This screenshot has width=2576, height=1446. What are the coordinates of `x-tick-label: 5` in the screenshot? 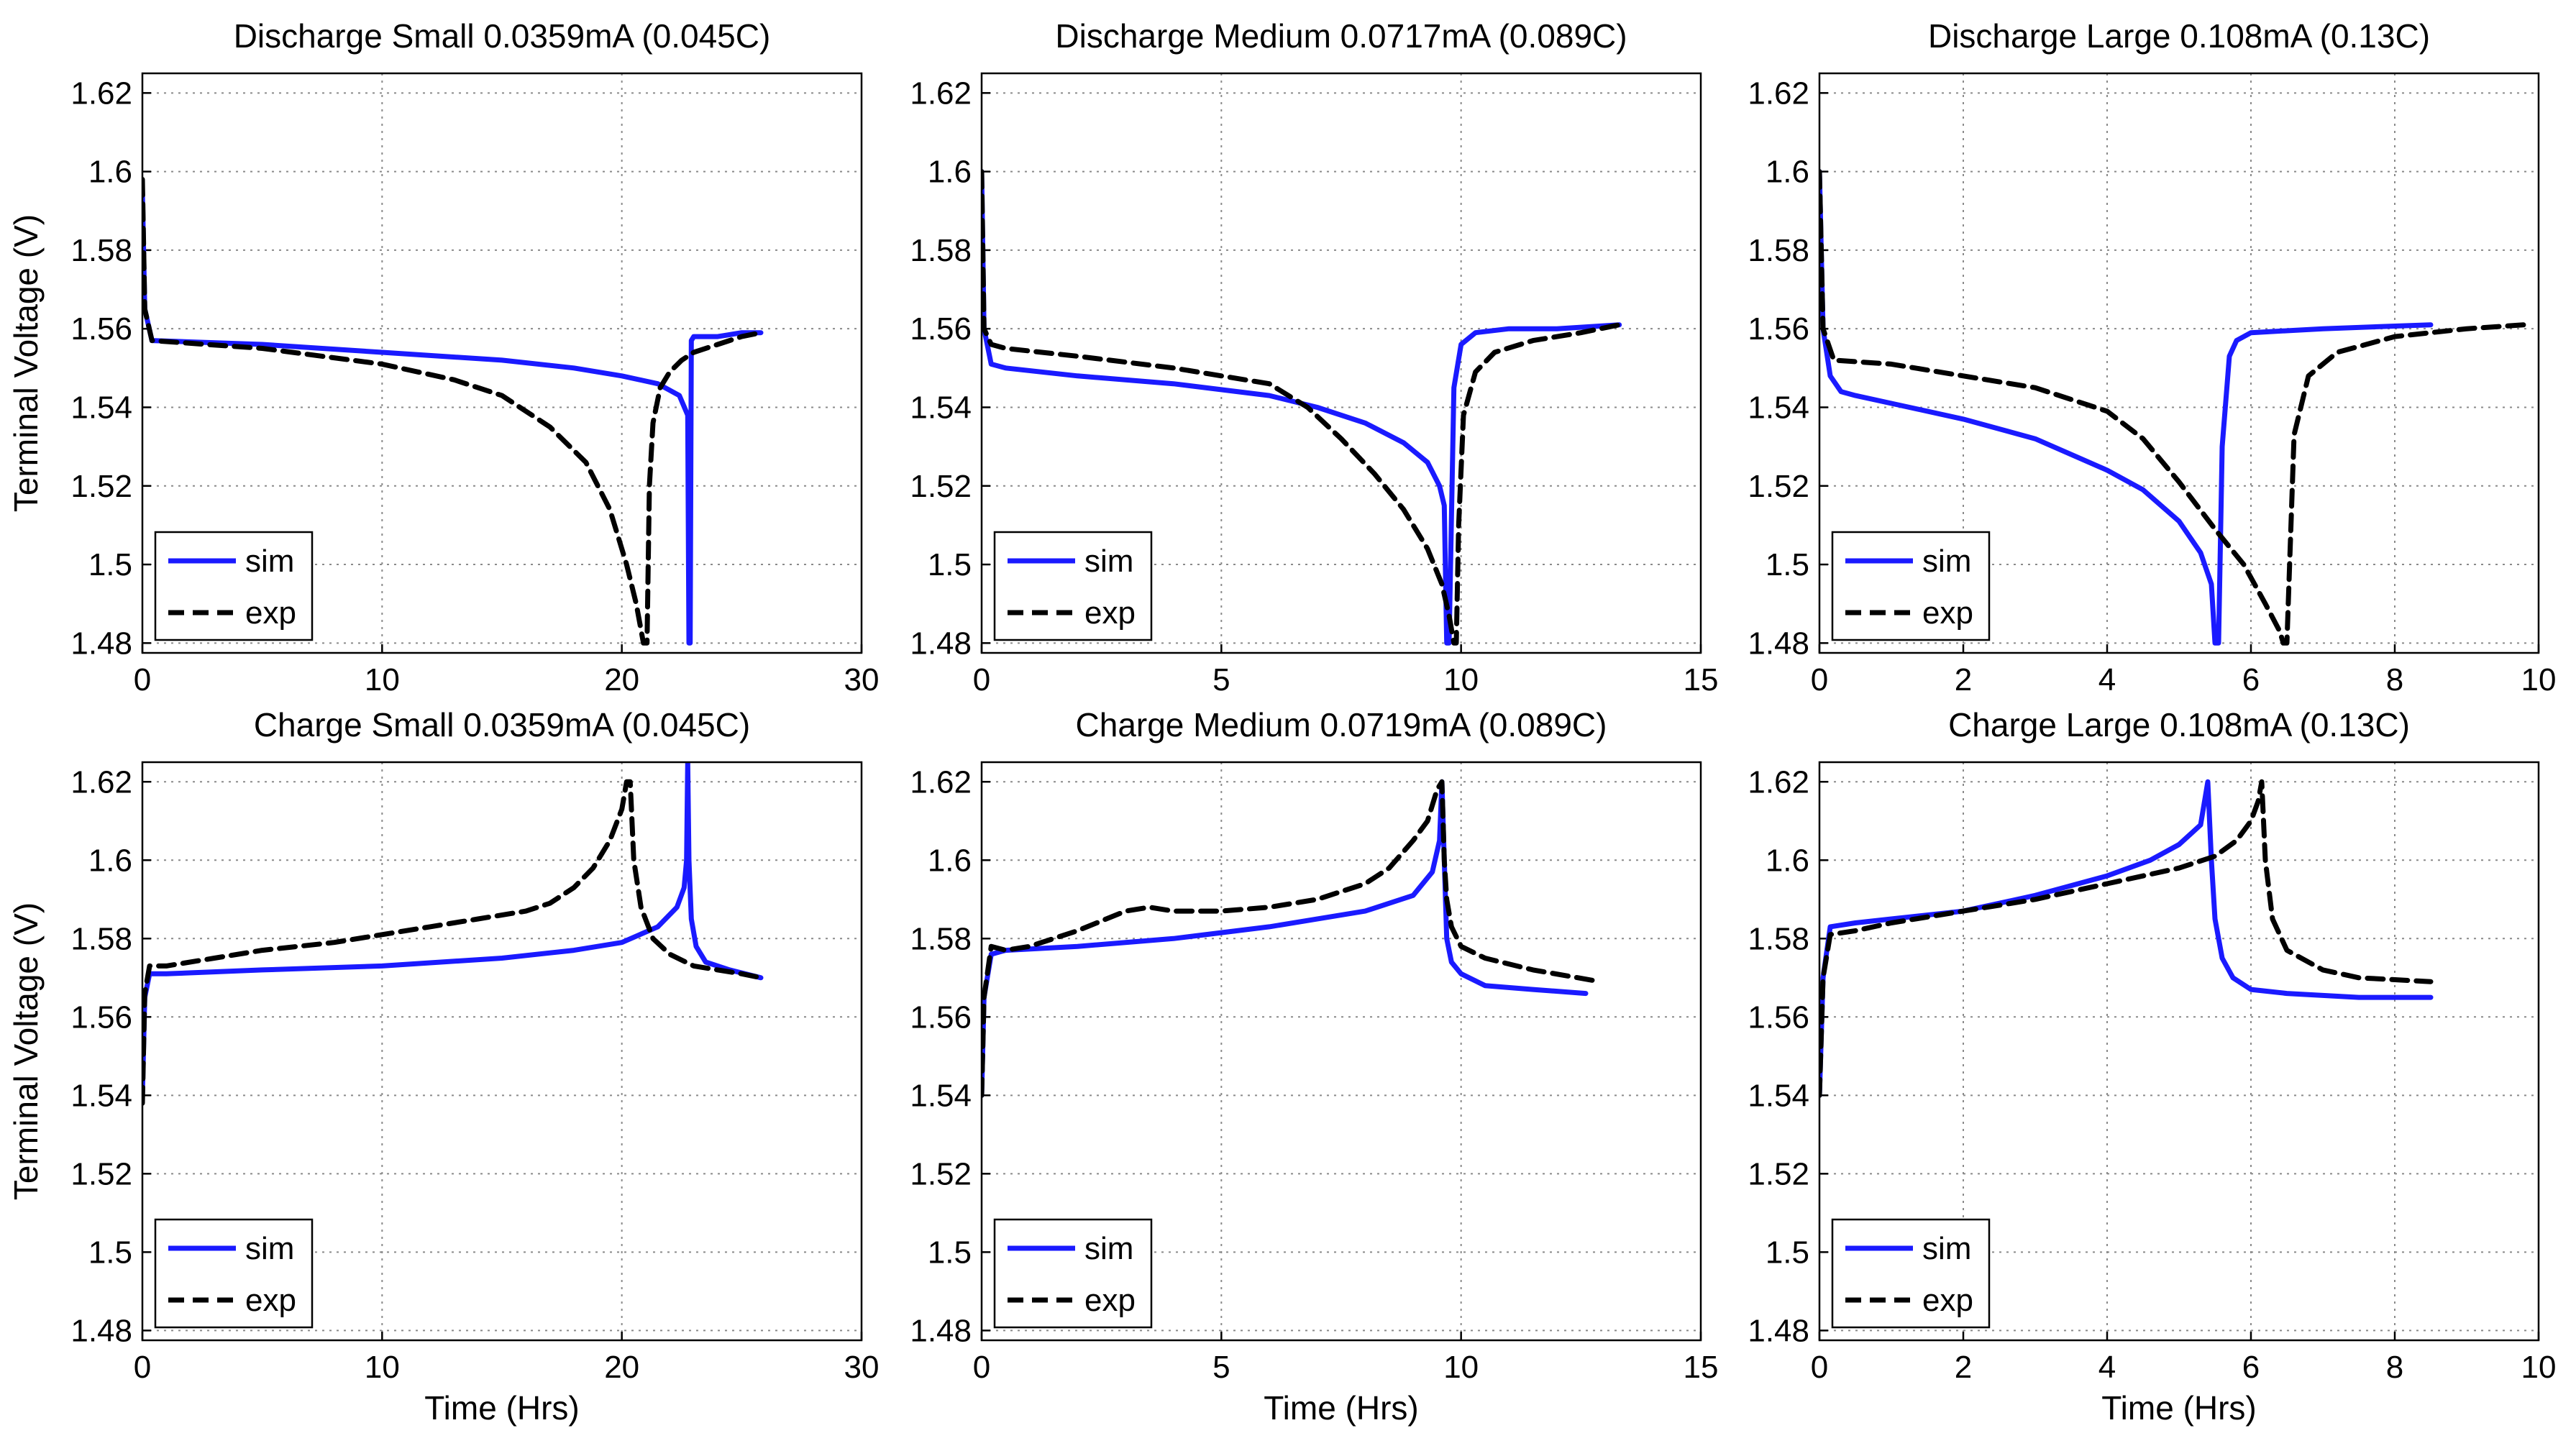 It's located at (1221, 679).